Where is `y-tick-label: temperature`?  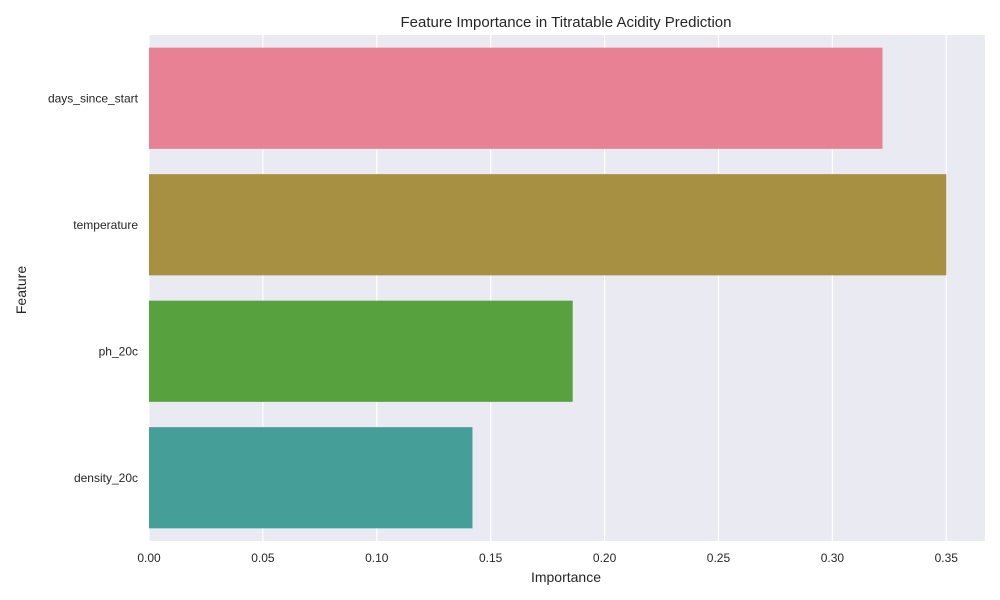
y-tick-label: temperature is located at coordinates (105, 225).